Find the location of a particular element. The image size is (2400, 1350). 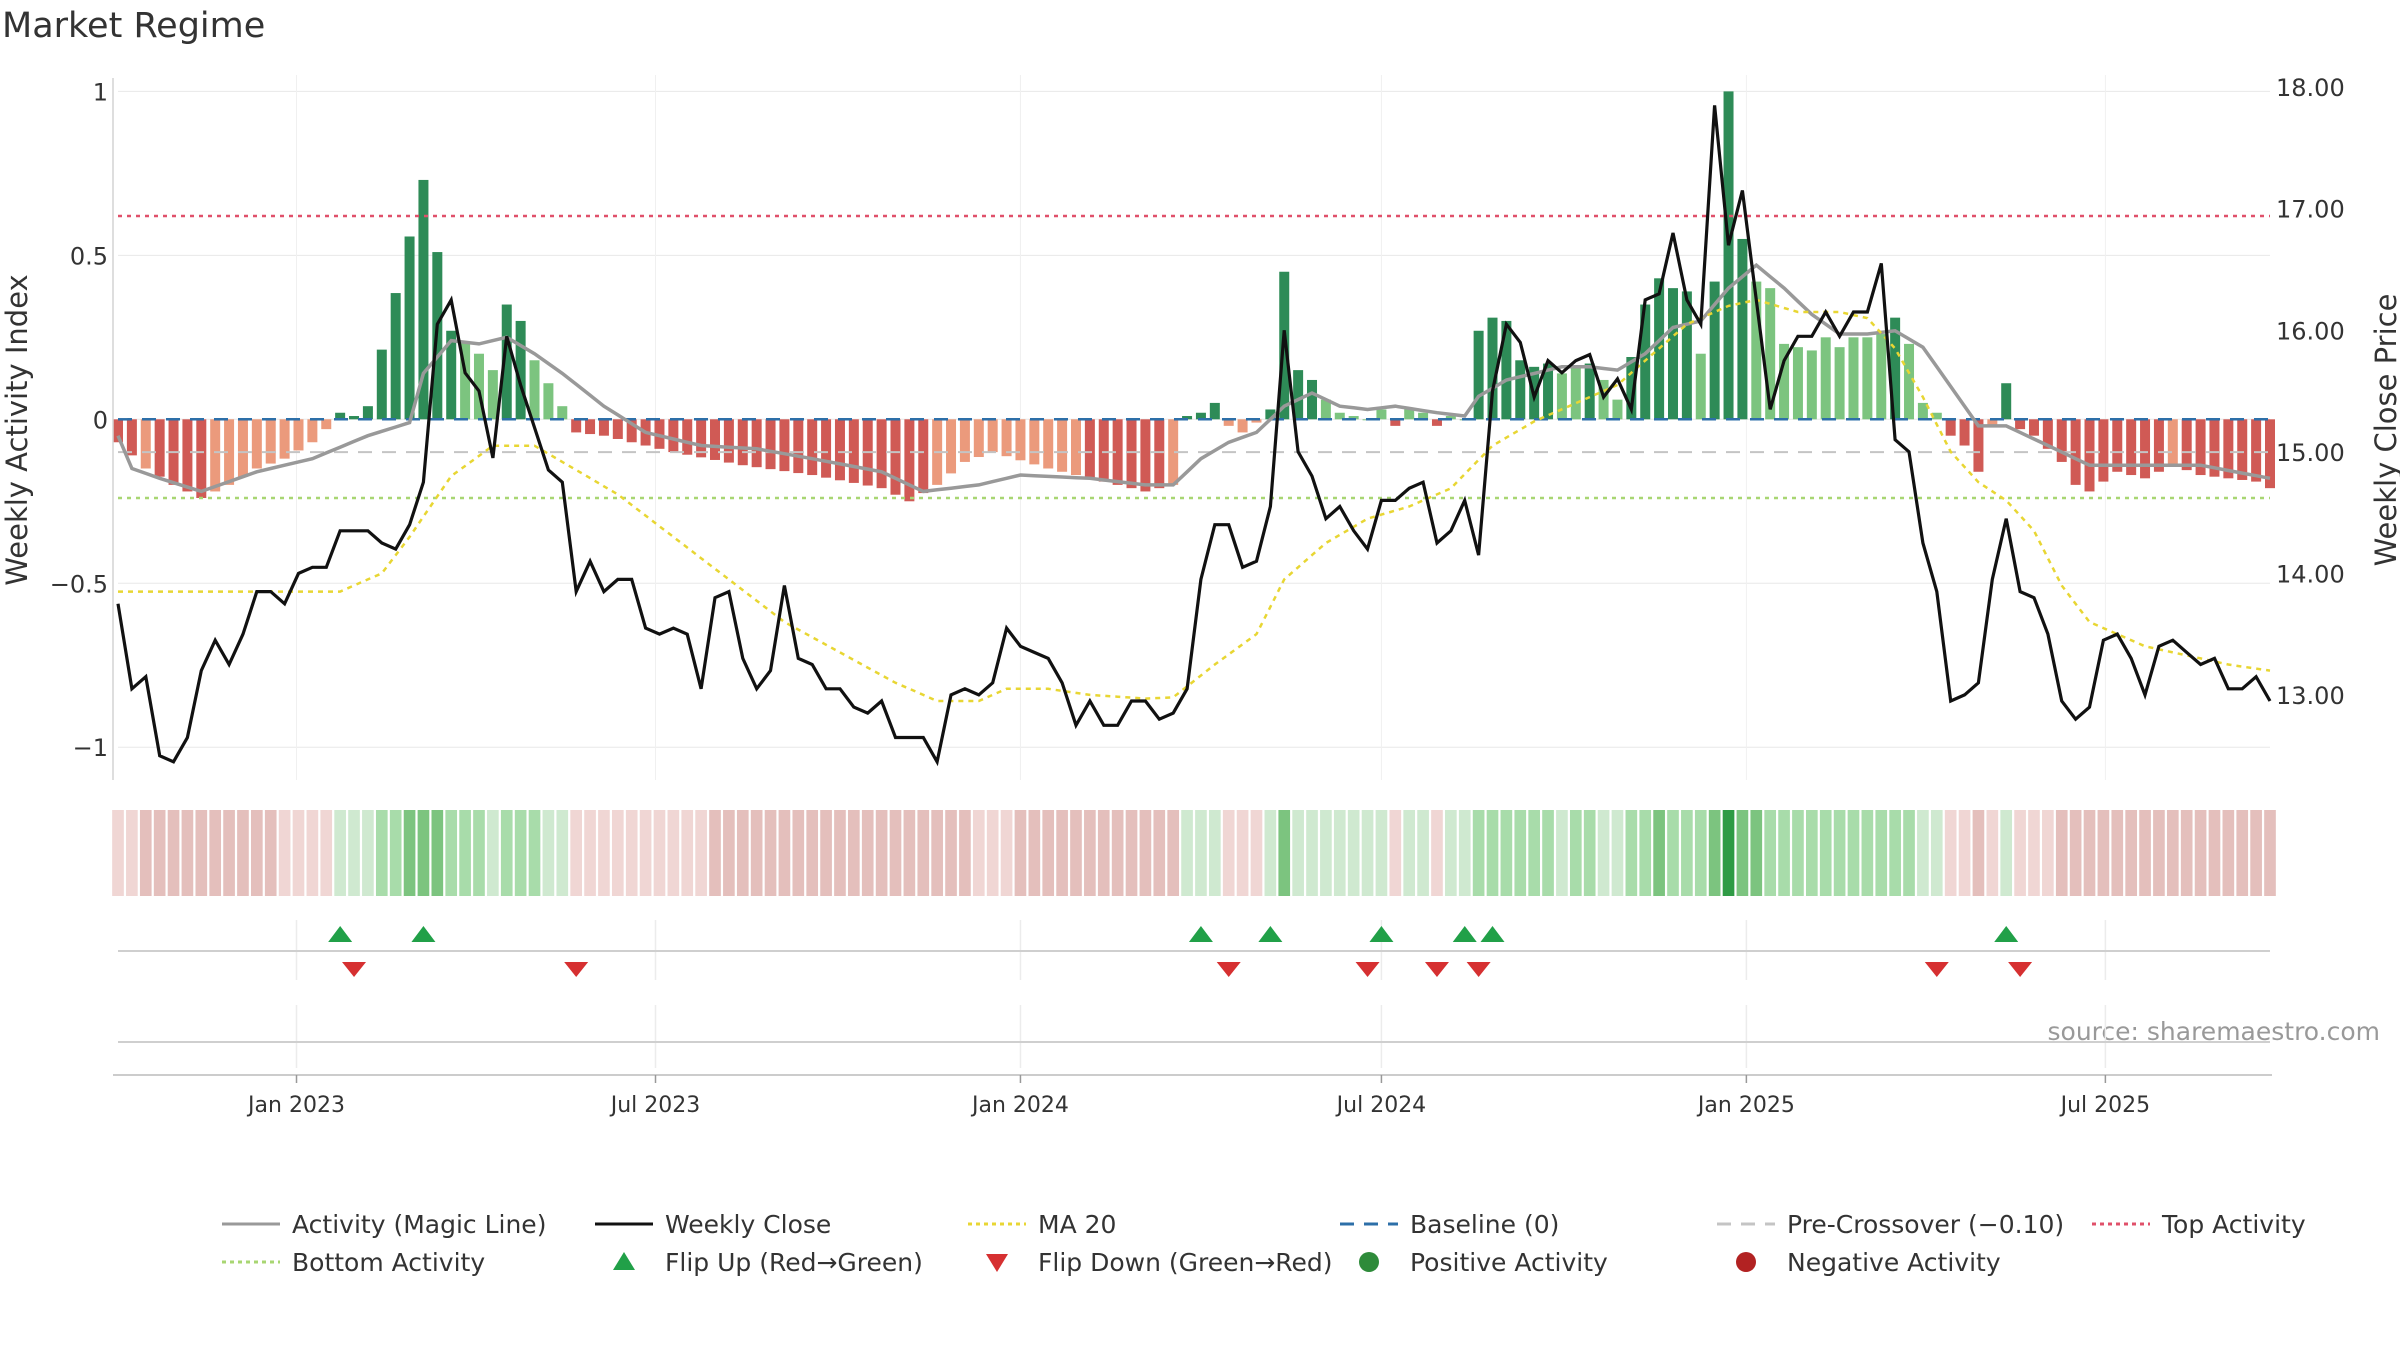

flip-markers is located at coordinates (1194, 984).